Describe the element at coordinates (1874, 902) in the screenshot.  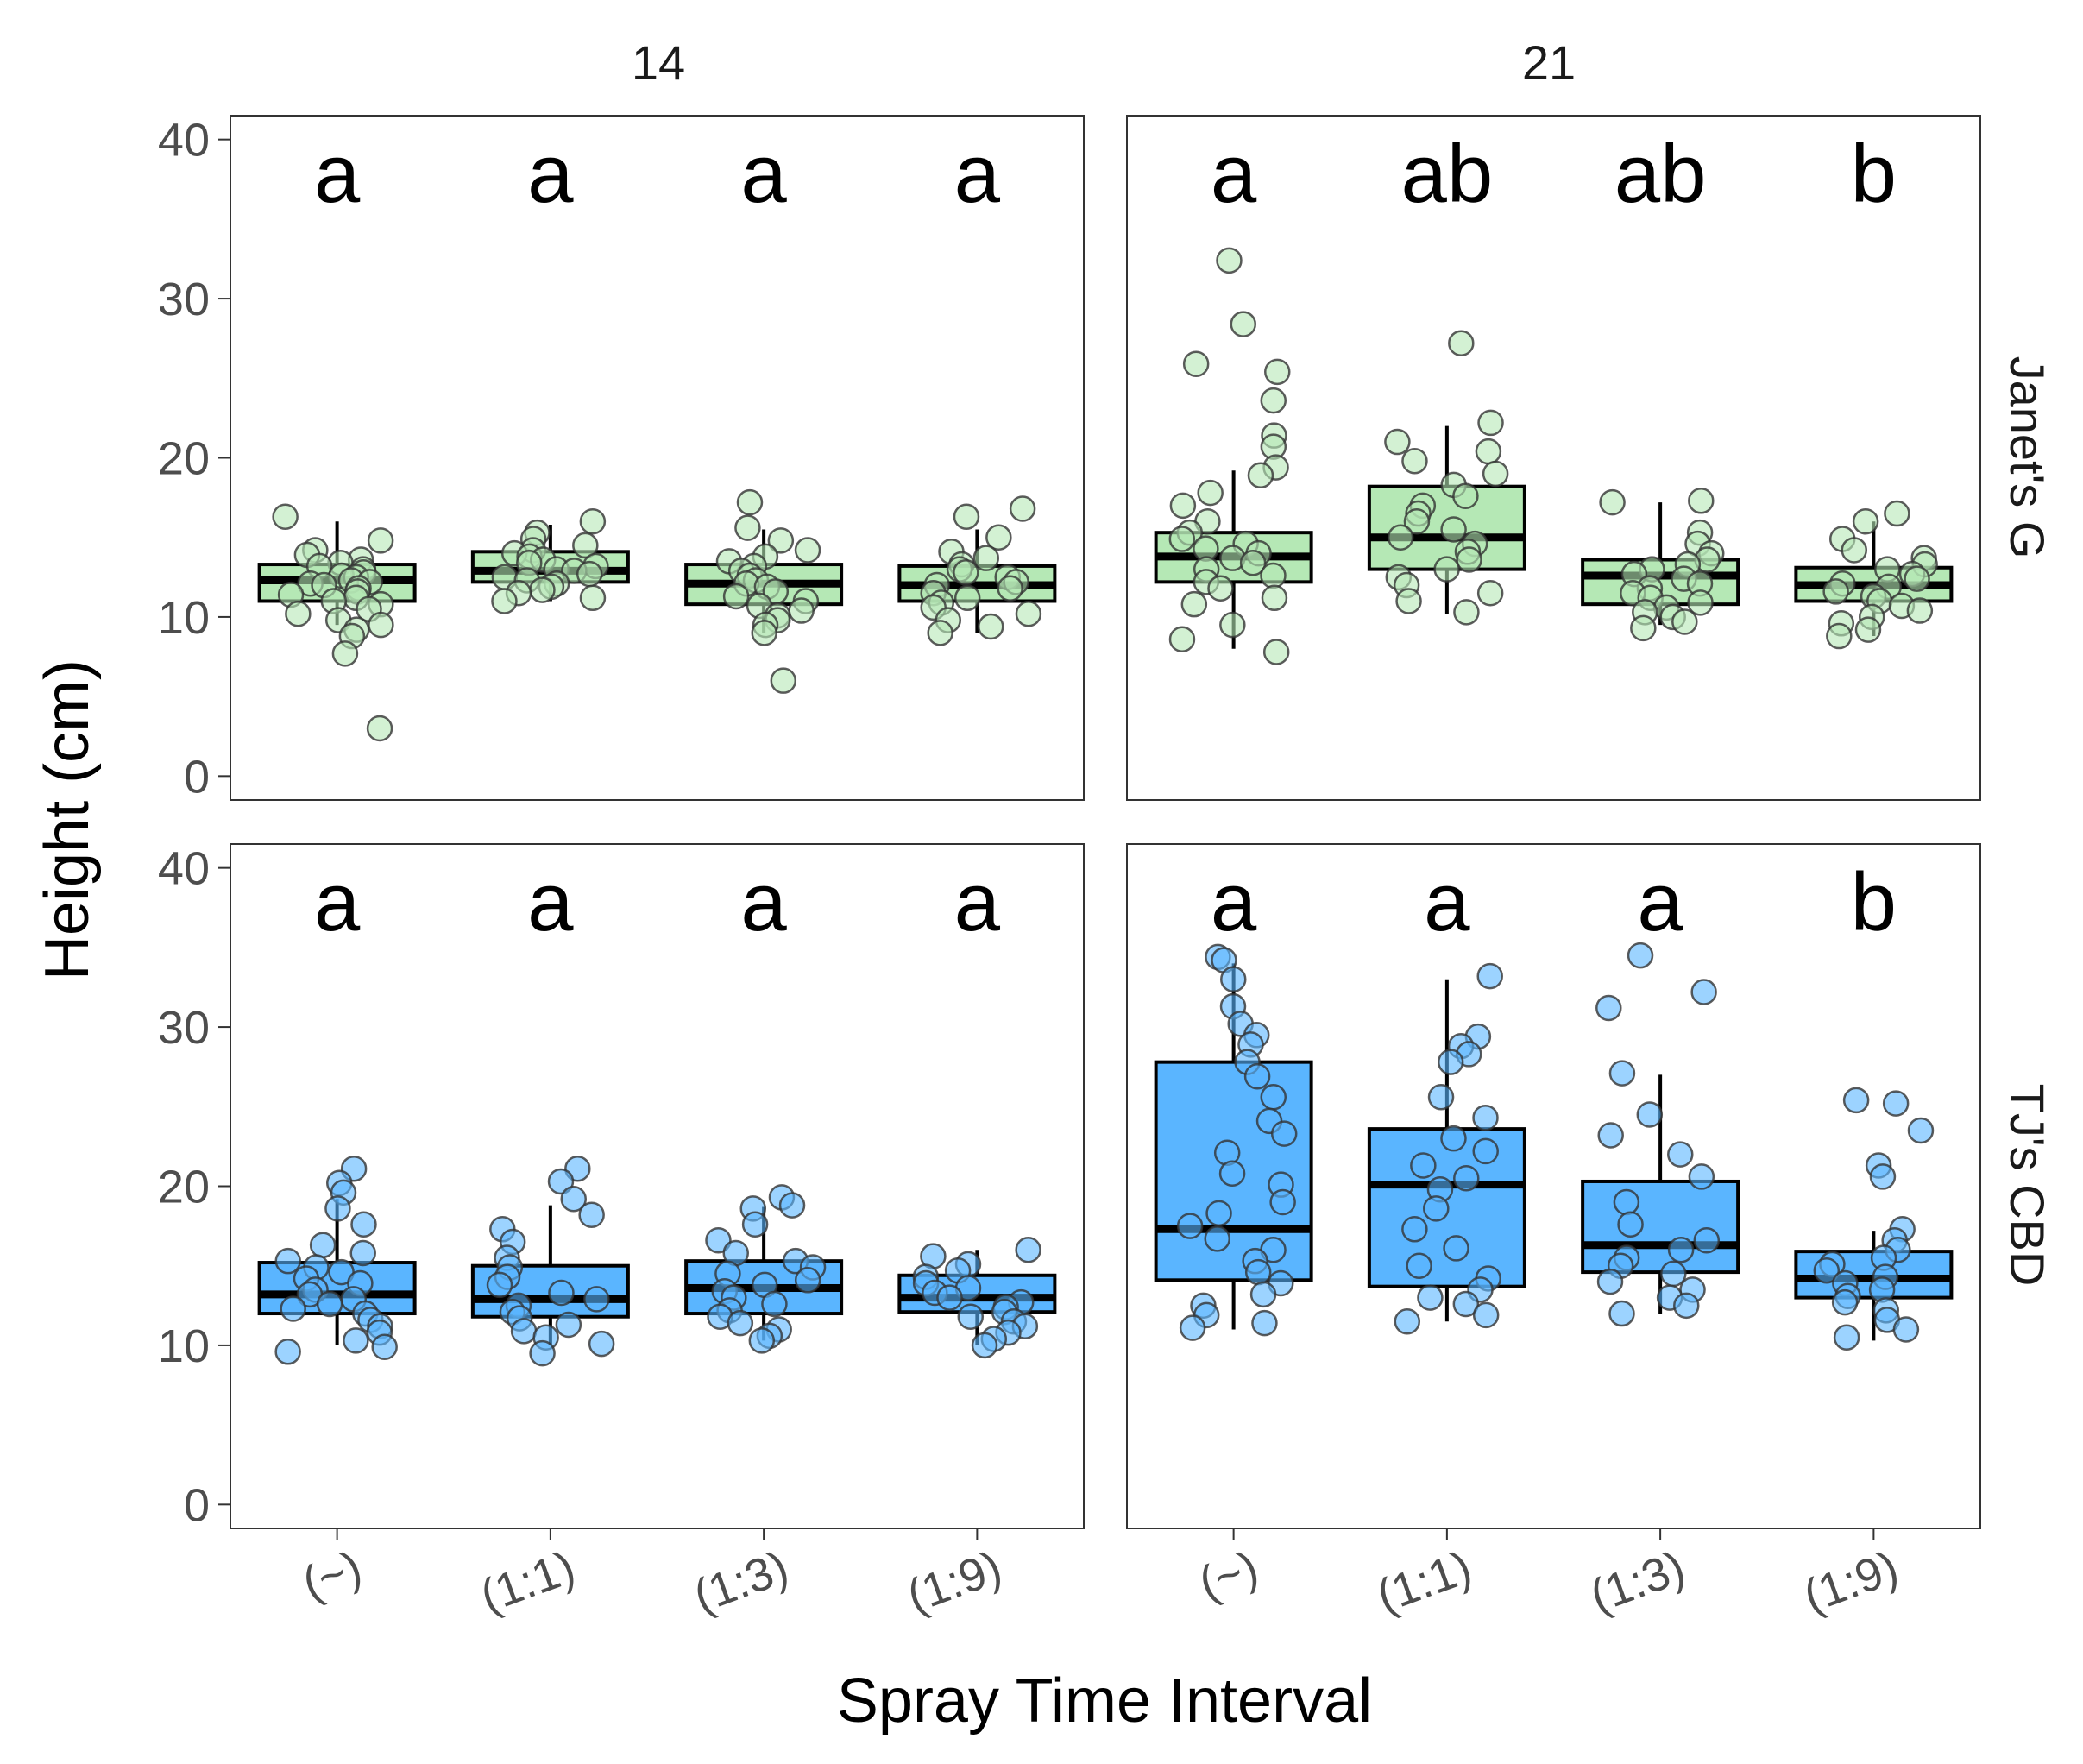
I see `significance-letter: b` at that location.